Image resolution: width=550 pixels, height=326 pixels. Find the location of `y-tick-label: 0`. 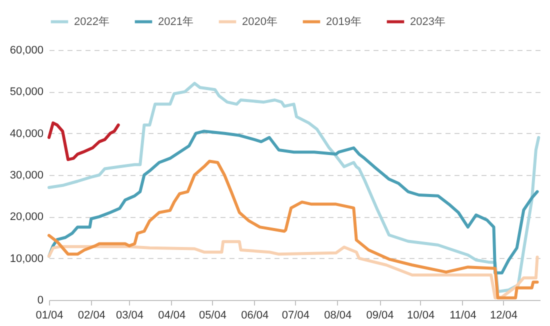

y-tick-label: 0 is located at coordinates (40, 300).